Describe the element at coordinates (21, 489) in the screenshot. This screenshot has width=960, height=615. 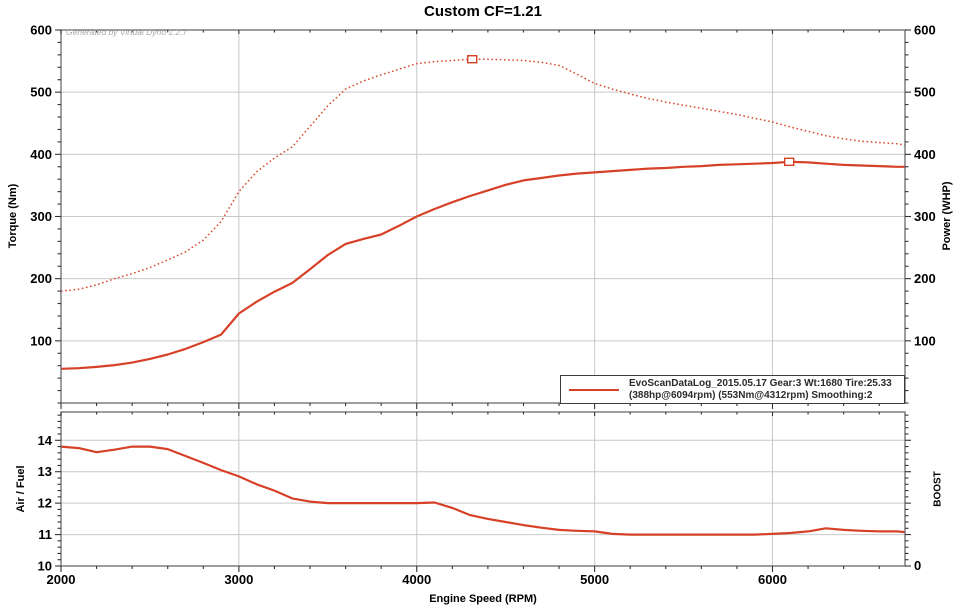
I see `afr-axis-label: Air / Fuel` at that location.